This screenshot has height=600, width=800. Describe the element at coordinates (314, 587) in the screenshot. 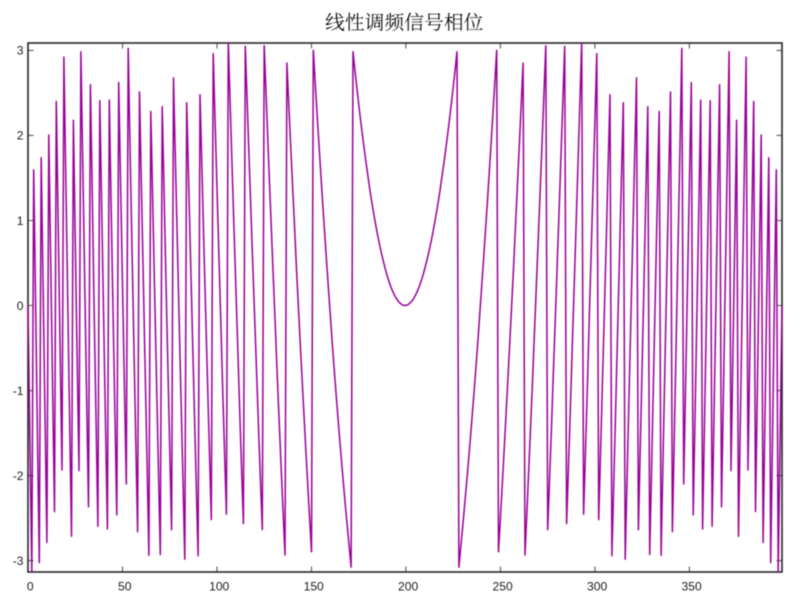

I see `svg-text: 150` at that location.